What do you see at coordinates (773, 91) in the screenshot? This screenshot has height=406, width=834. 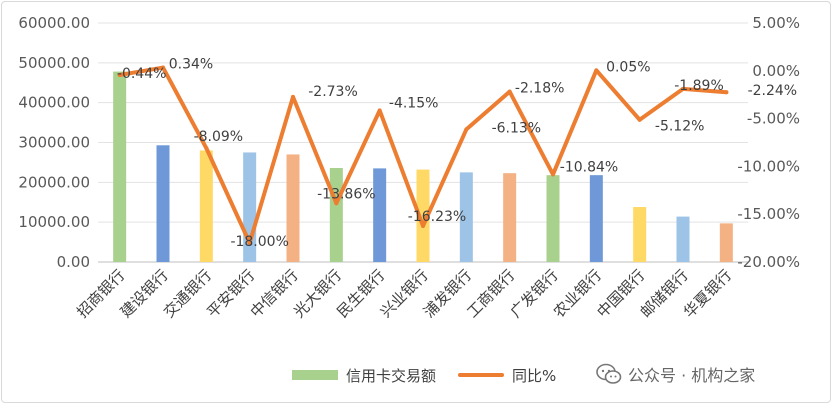 I see `data-label: -2.24%` at bounding box center [773, 91].